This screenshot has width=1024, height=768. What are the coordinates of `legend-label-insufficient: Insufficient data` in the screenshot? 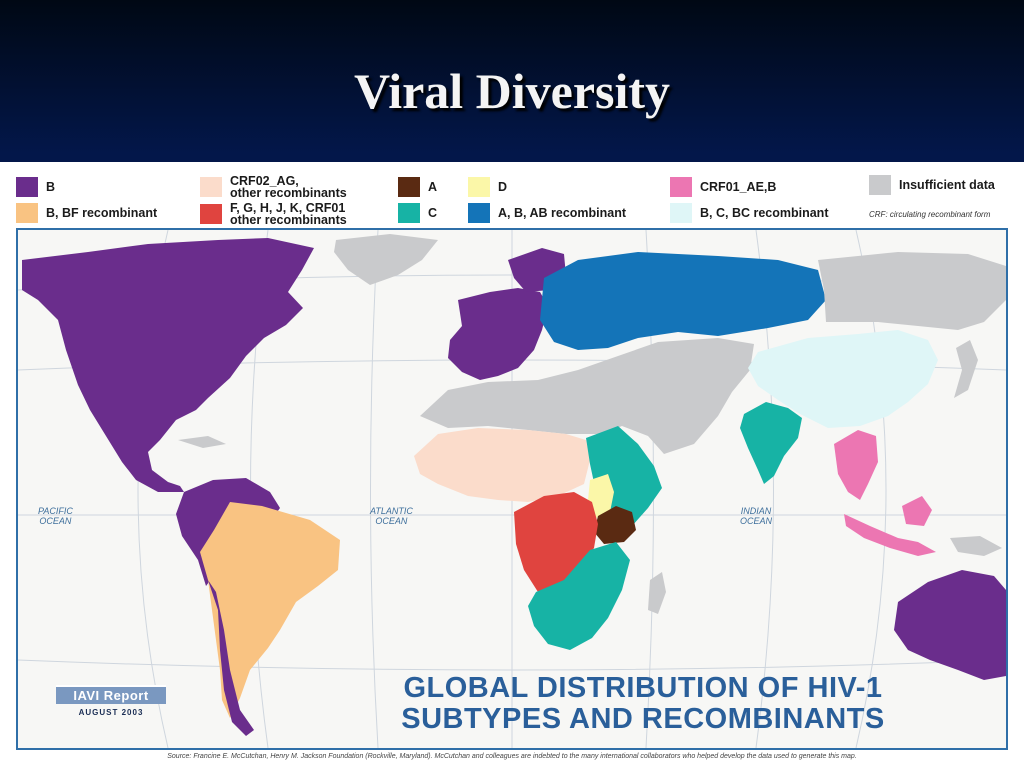 It's located at (947, 185).